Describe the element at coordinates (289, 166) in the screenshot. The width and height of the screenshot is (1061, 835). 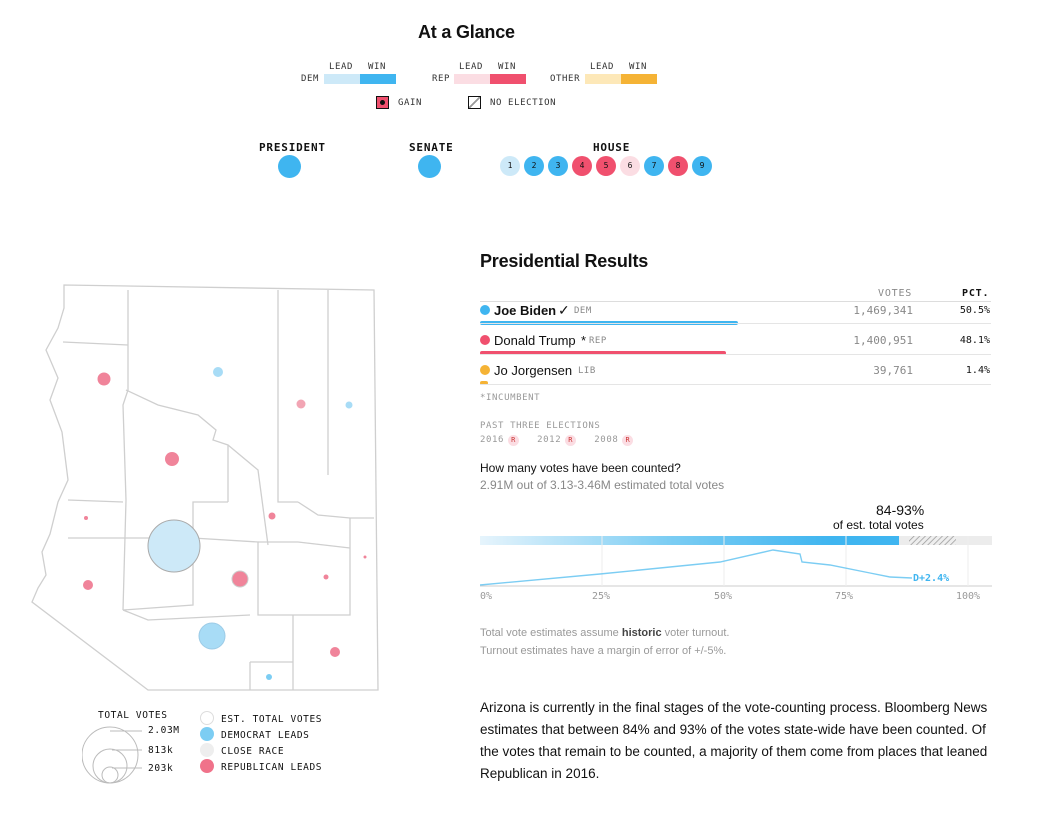
I see `president-dot` at that location.